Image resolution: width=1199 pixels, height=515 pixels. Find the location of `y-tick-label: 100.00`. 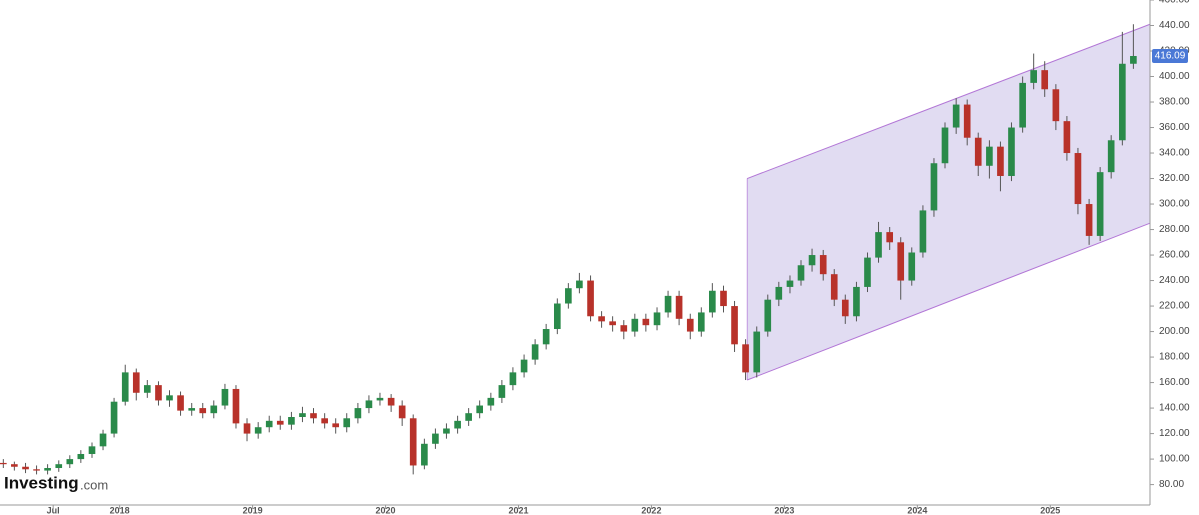

y-tick-label: 100.00 is located at coordinates (1174, 459).